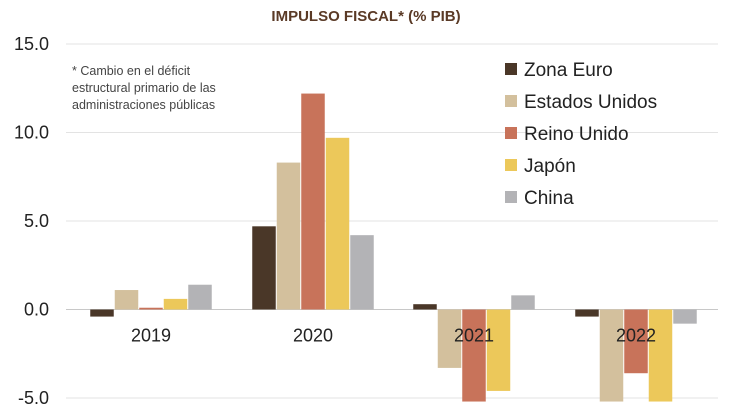 The height and width of the screenshot is (420, 733). I want to click on y-tick-label: 0.0, so click(36, 310).